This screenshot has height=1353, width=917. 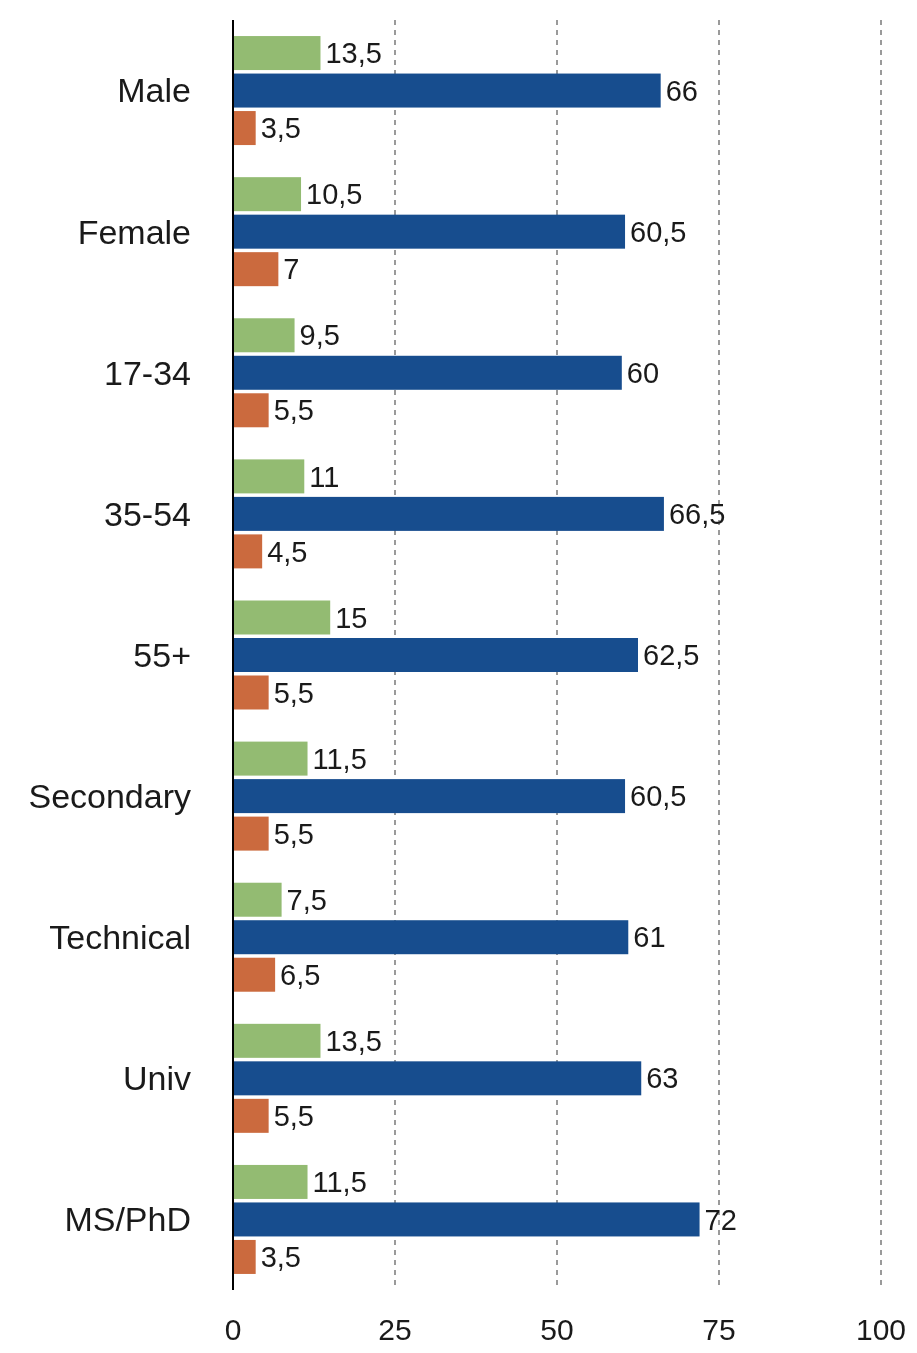 I want to click on data-label: 9,5, so click(x=319, y=335).